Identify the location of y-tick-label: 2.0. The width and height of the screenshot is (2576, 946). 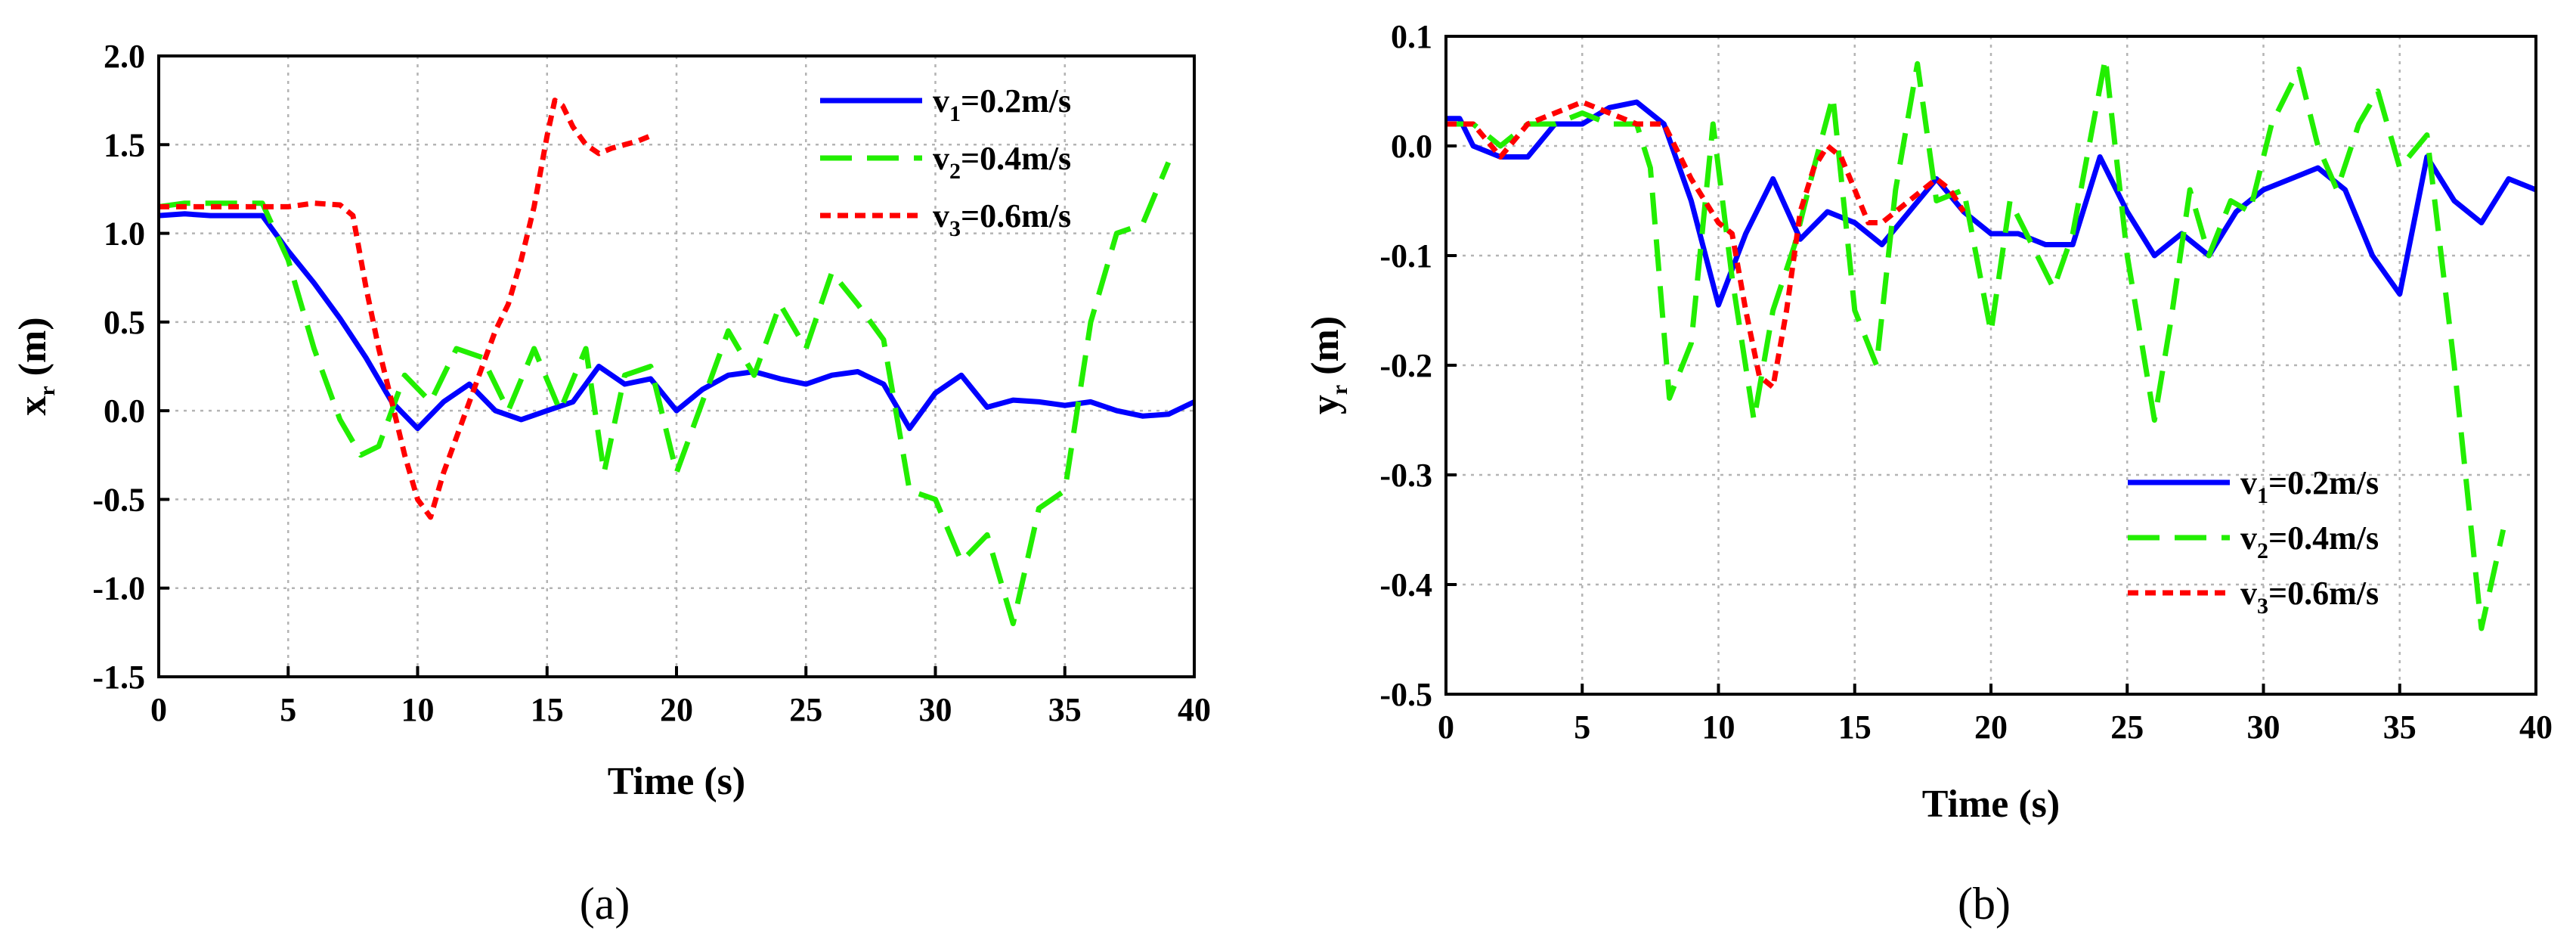
(124, 56).